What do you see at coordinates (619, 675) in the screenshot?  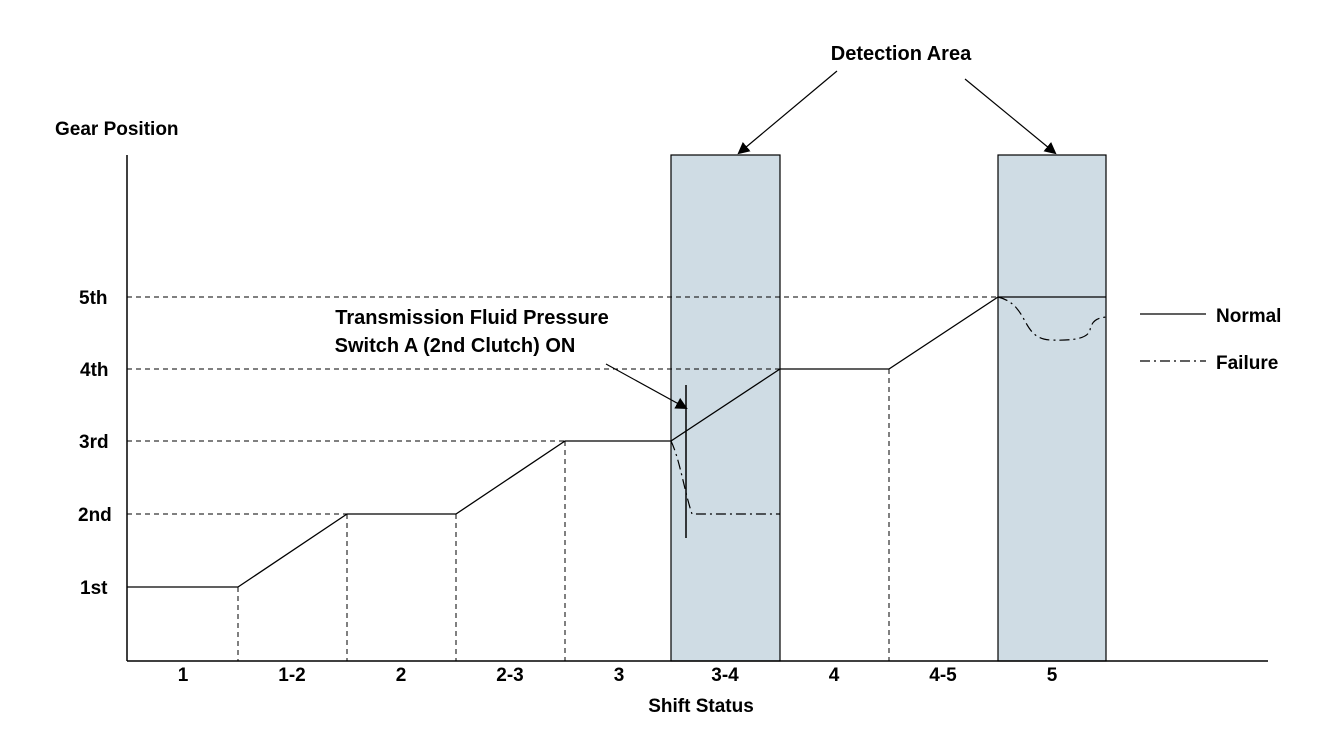 I see `x-tick-3: 3` at bounding box center [619, 675].